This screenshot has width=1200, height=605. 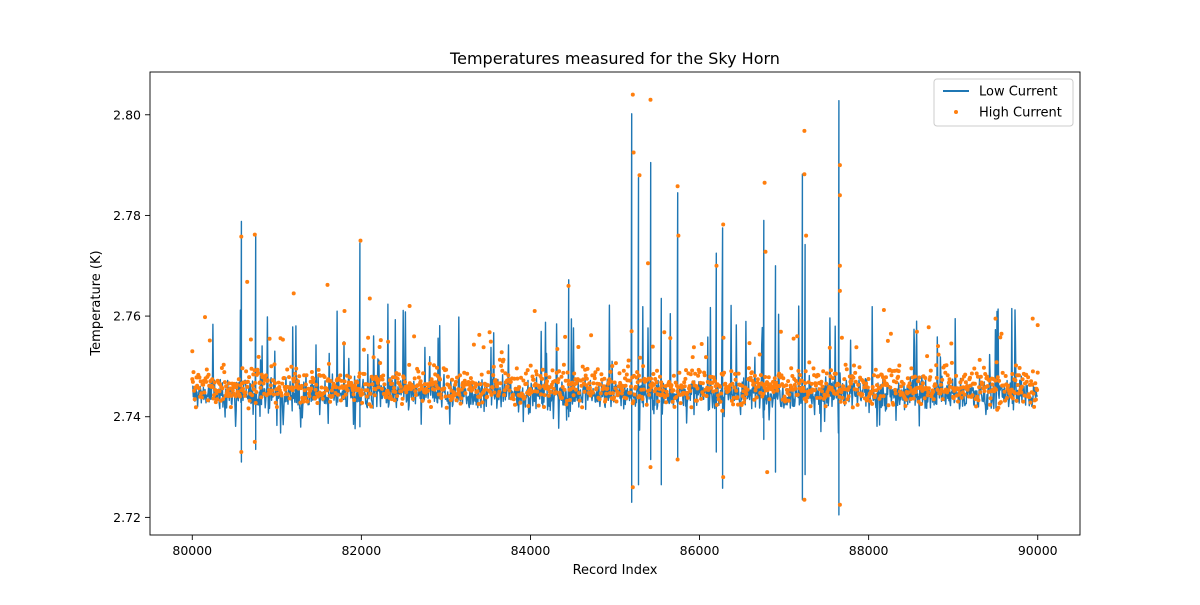 What do you see at coordinates (127, 316) in the screenshot?
I see `y-tick-label: 2.76` at bounding box center [127, 316].